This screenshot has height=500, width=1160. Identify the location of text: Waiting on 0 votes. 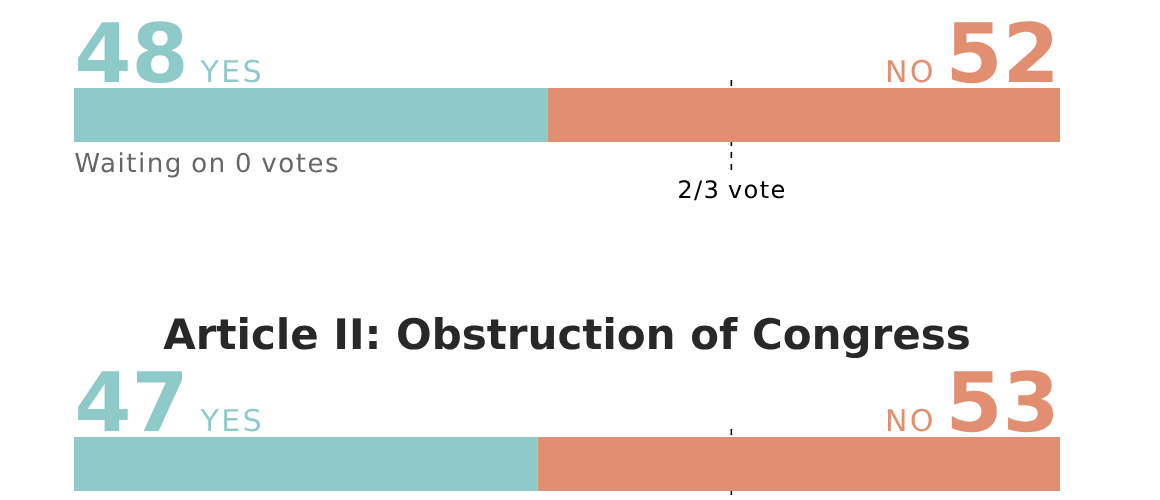
(206, 165).